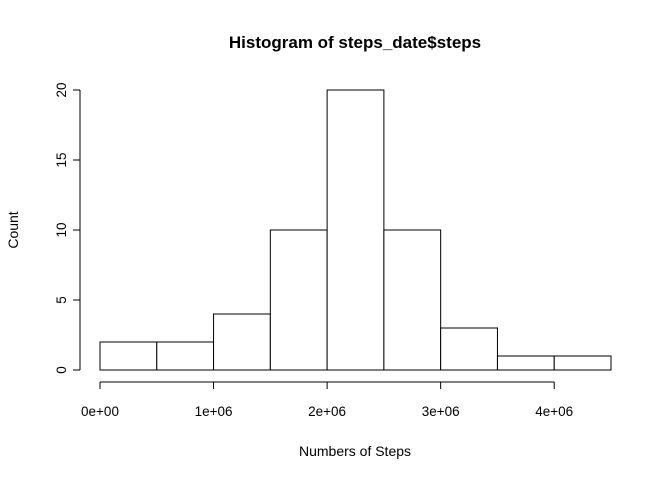 The height and width of the screenshot is (480, 672). Describe the element at coordinates (355, 451) in the screenshot. I see `x-axis-title: Numbers of Steps` at that location.